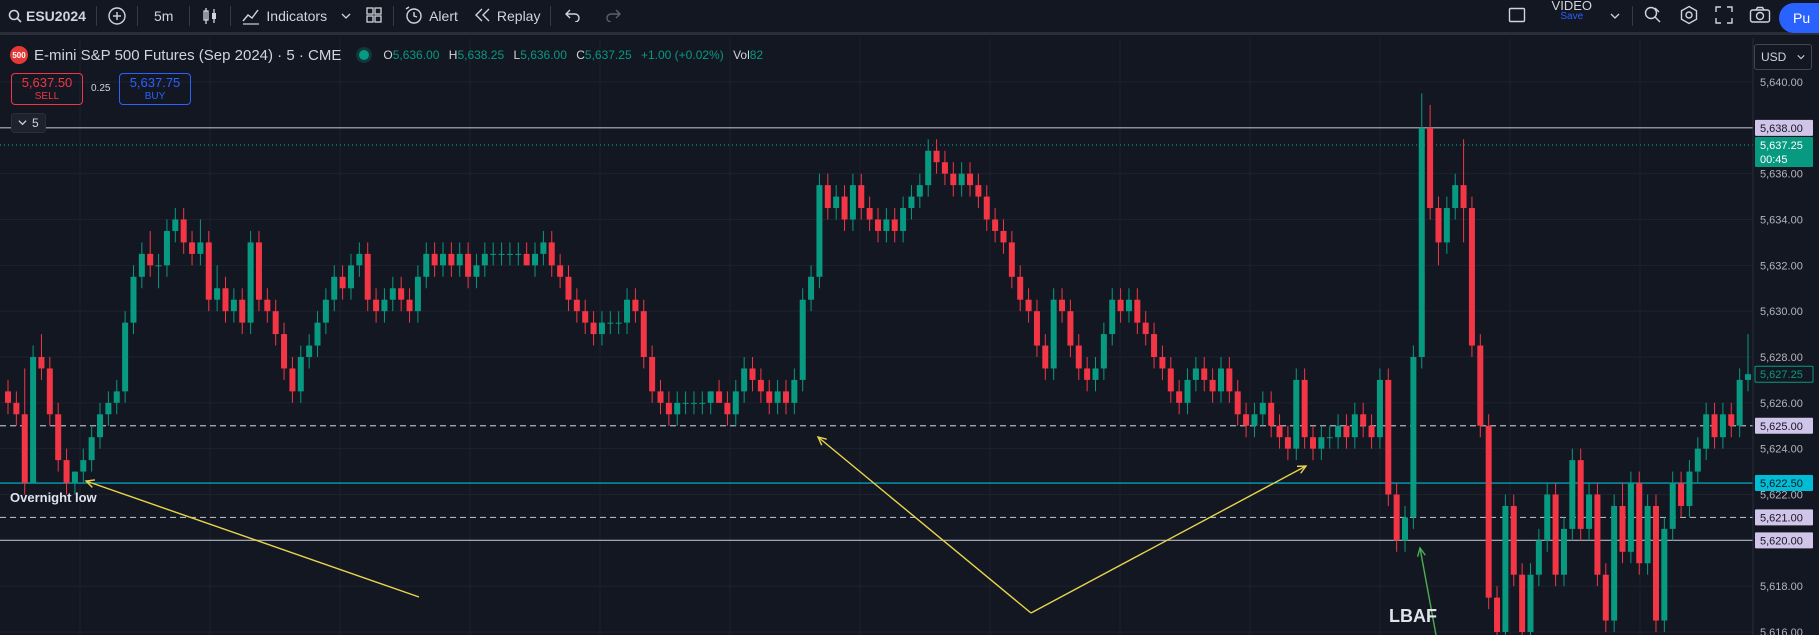  I want to click on zoom-search-icon, so click(1653, 16).